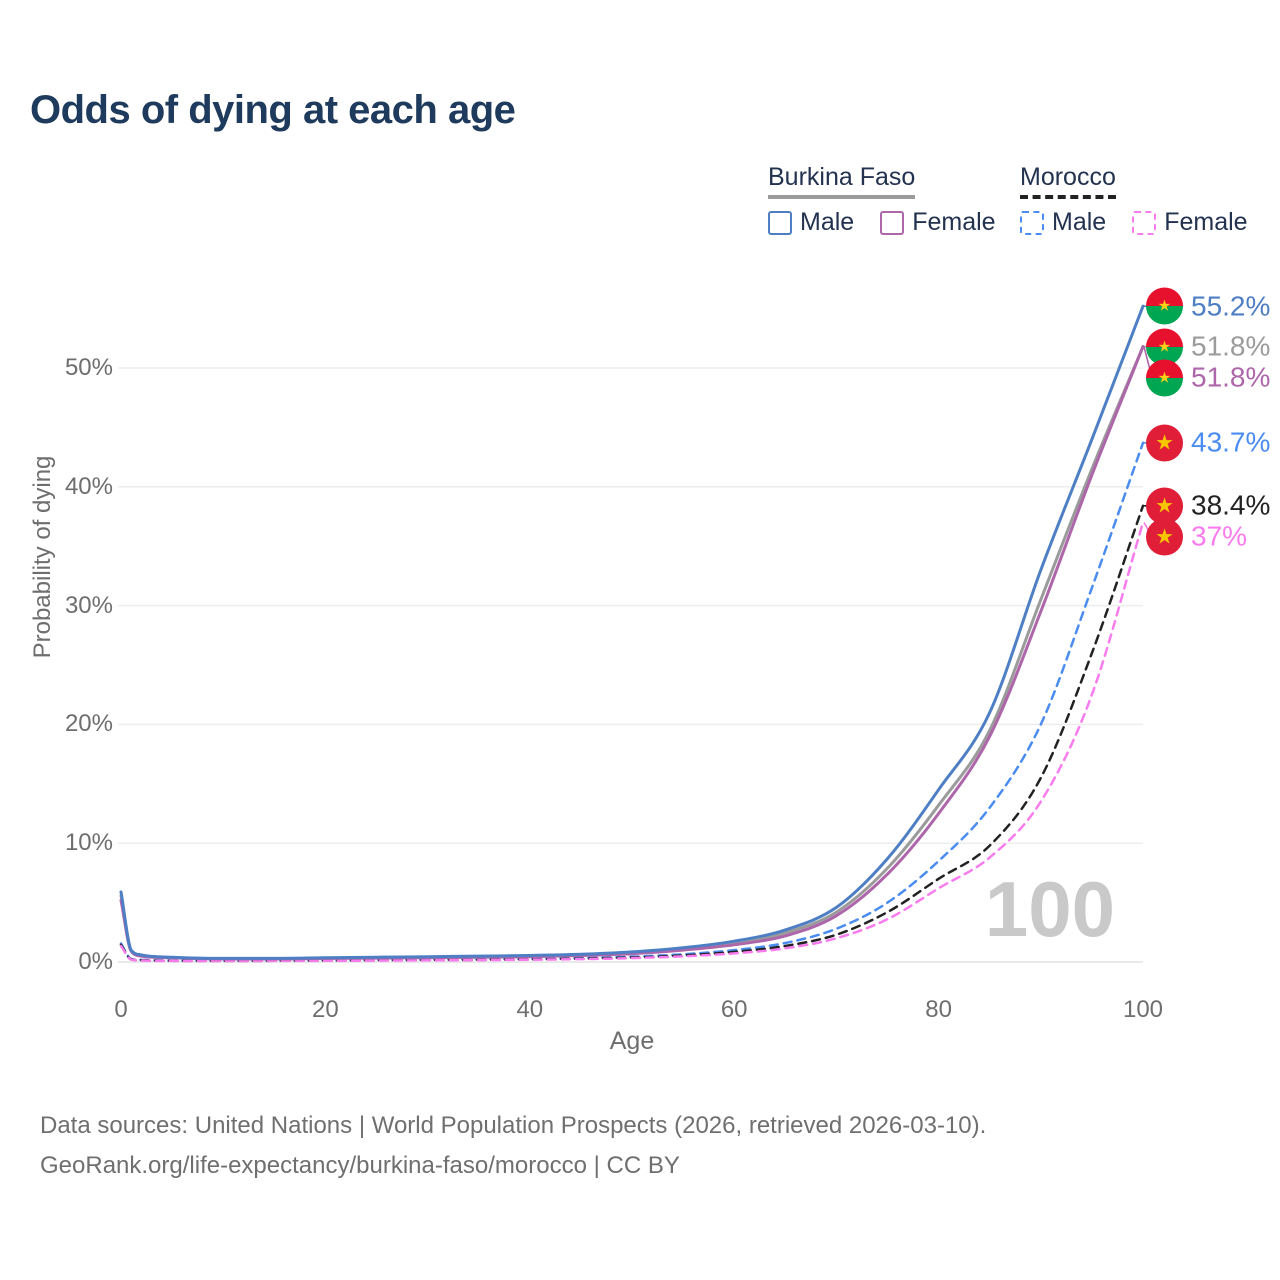  I want to click on endpoint-value: 38.4%, so click(1231, 505).